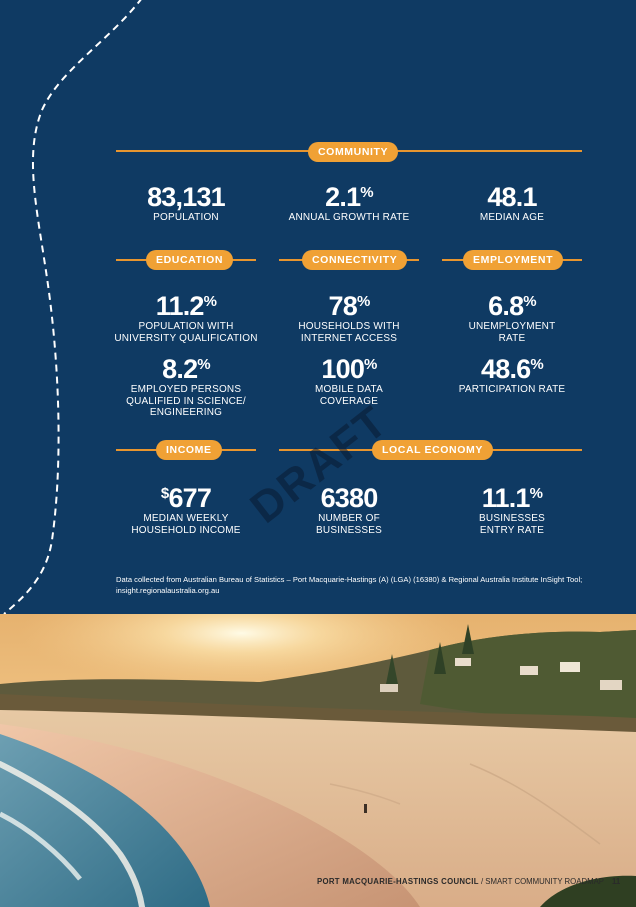  Describe the element at coordinates (349, 332) in the screenshot. I see `stat-label: HOUSEHOLDS WITH INTERNET ACCESS` at that location.